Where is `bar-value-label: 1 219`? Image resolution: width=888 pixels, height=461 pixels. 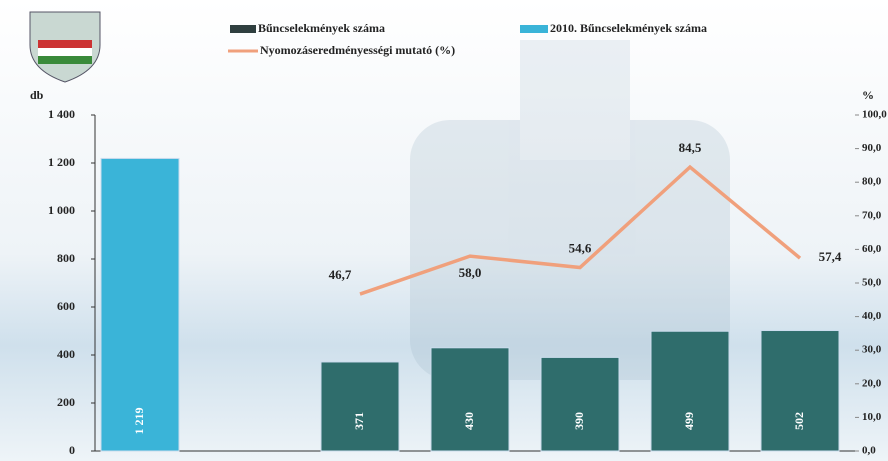
bar-value-label: 1 219 is located at coordinates (139, 421).